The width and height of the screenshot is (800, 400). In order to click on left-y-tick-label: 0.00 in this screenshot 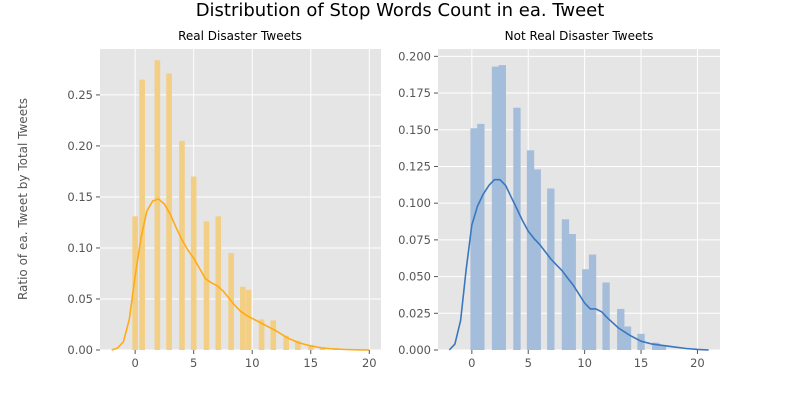, I will do `click(80, 350)`.